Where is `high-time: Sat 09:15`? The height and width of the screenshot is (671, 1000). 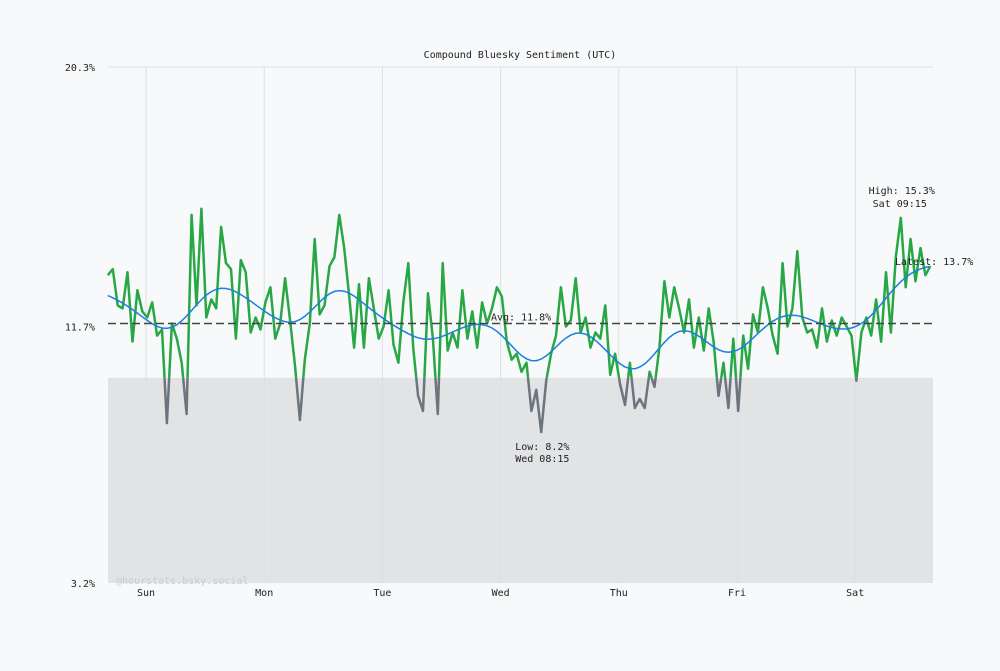
high-time: Sat 09:15 is located at coordinates (900, 204).